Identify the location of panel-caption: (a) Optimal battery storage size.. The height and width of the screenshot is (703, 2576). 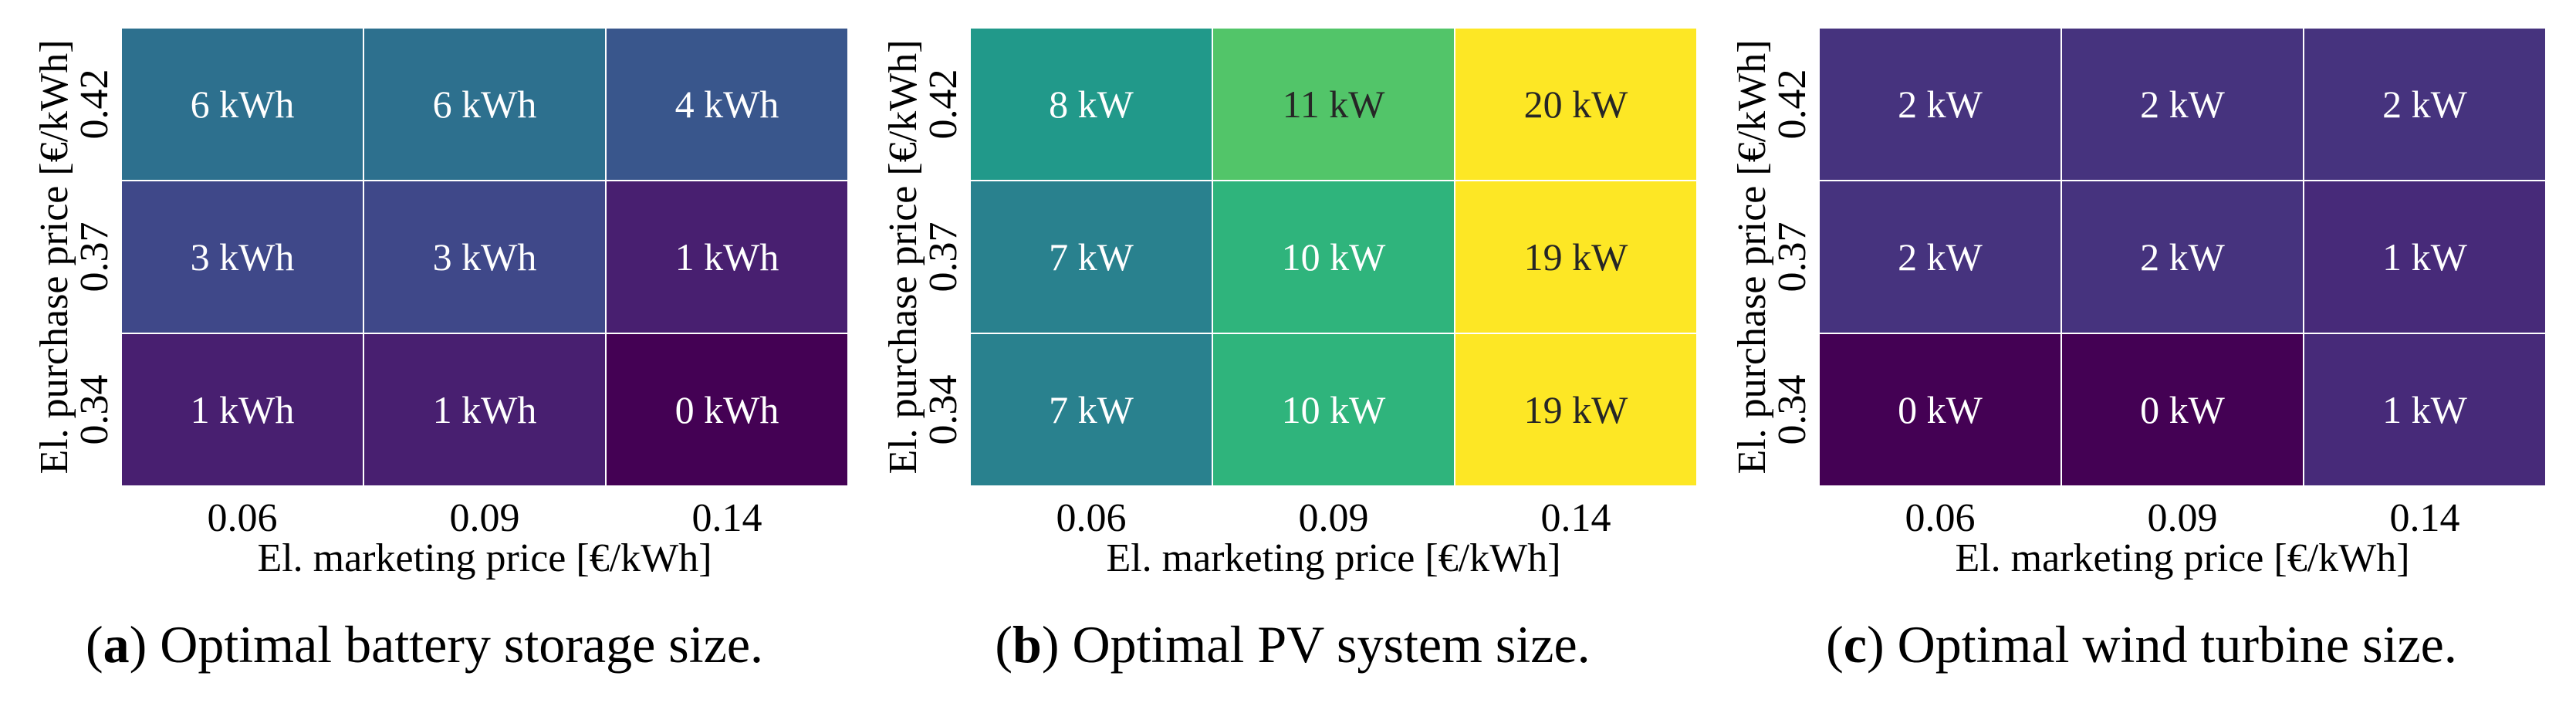
(424, 644).